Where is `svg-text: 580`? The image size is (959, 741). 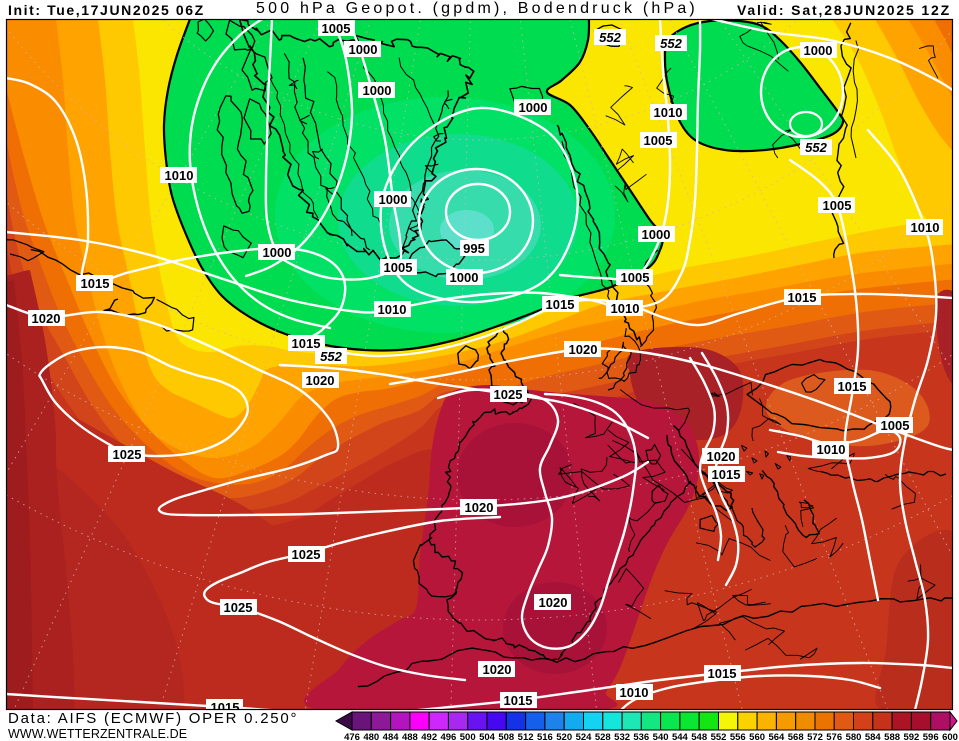
svg-text: 580 is located at coordinates (854, 736).